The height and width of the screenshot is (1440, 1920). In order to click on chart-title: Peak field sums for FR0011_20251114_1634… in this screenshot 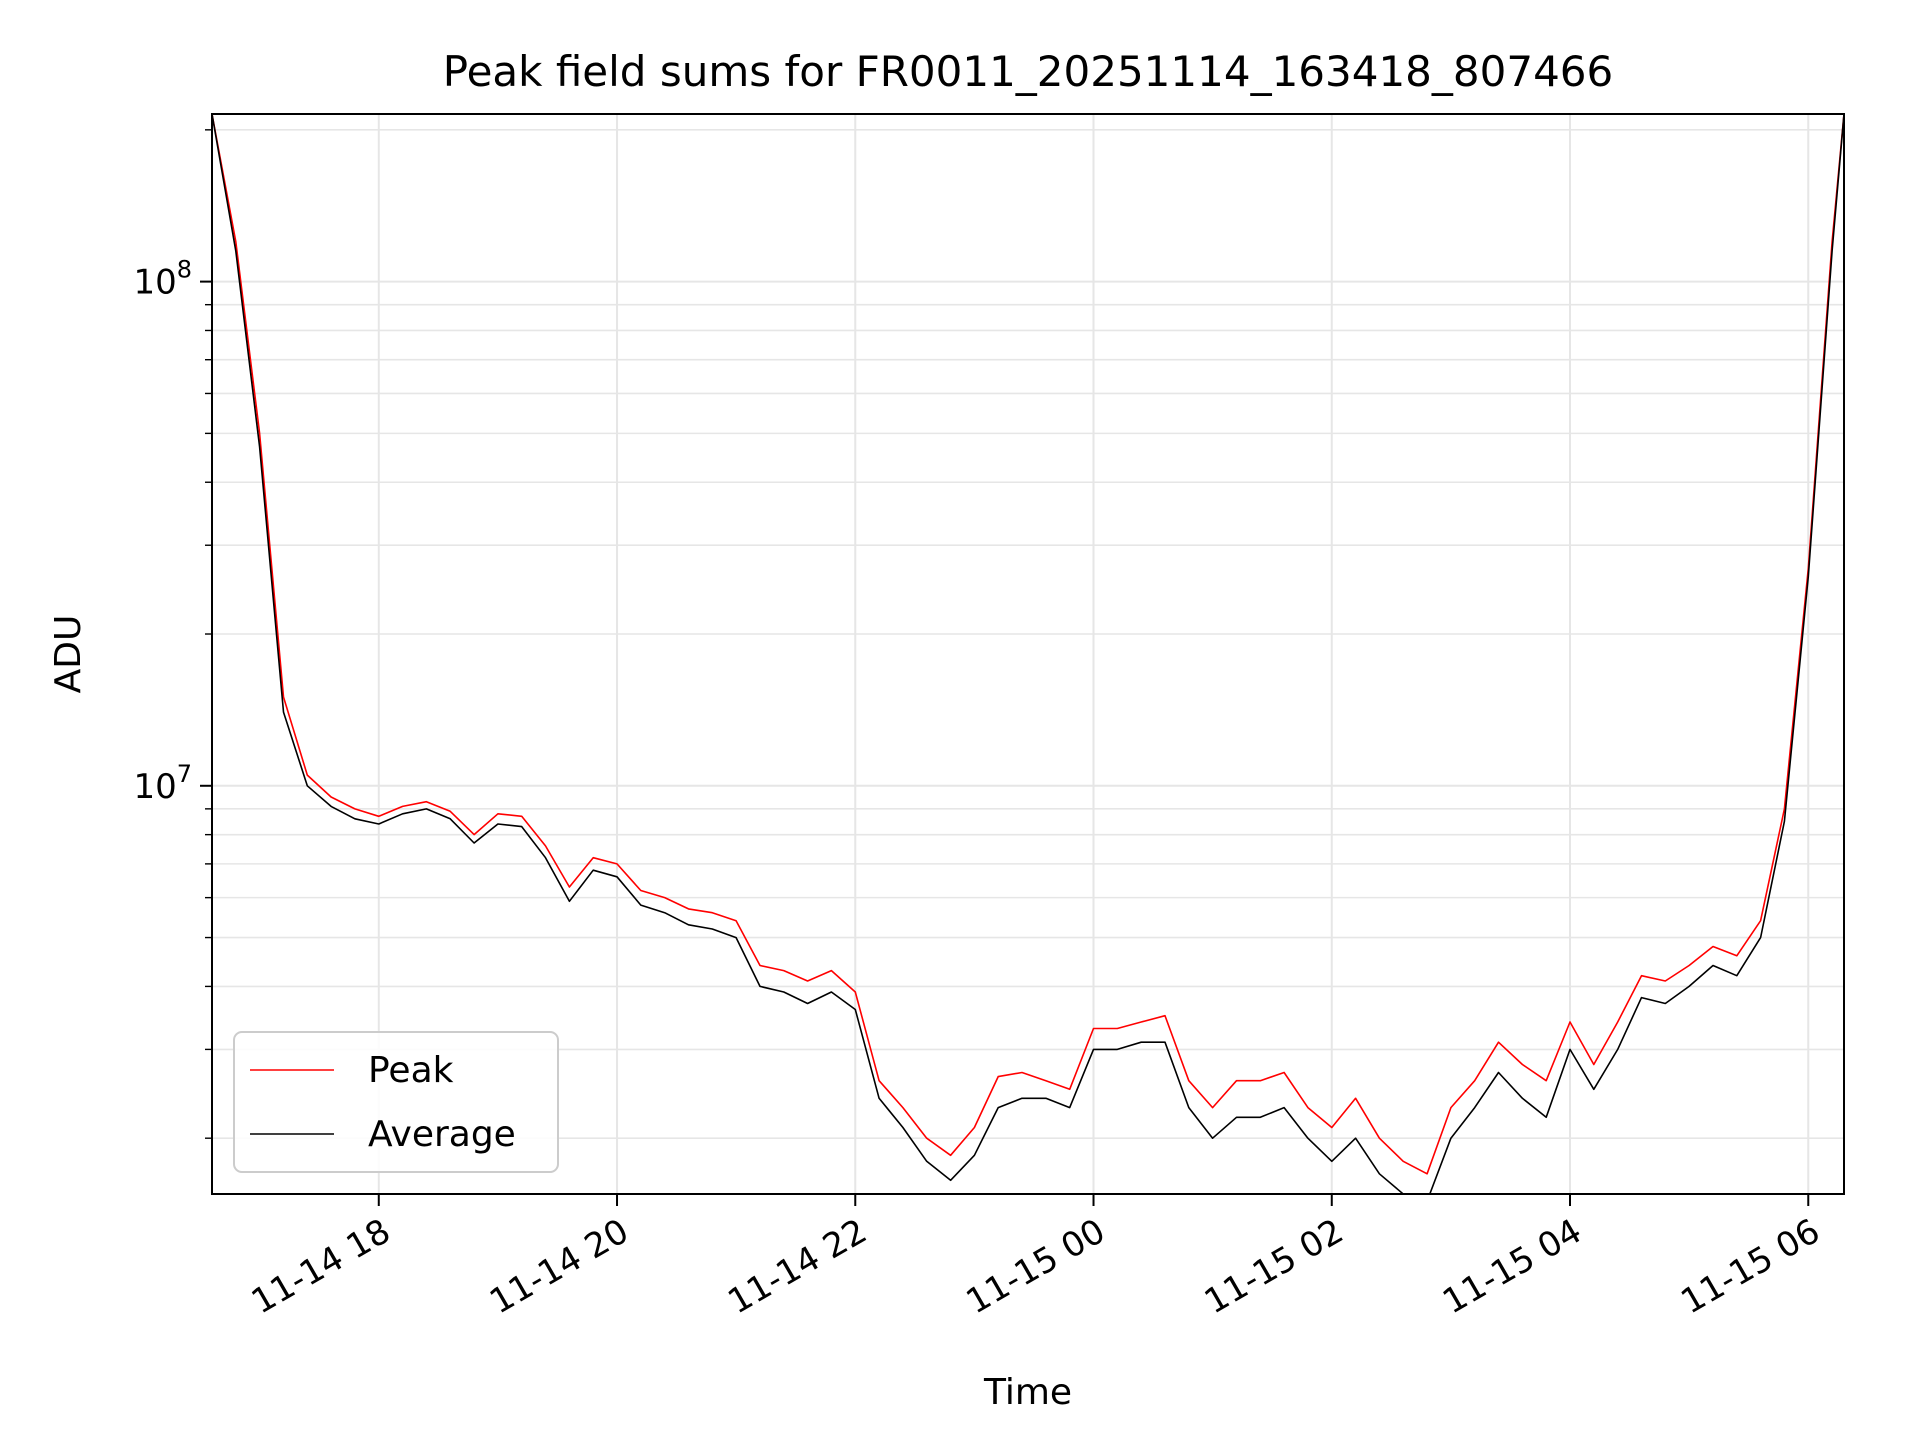, I will do `click(1028, 71)`.